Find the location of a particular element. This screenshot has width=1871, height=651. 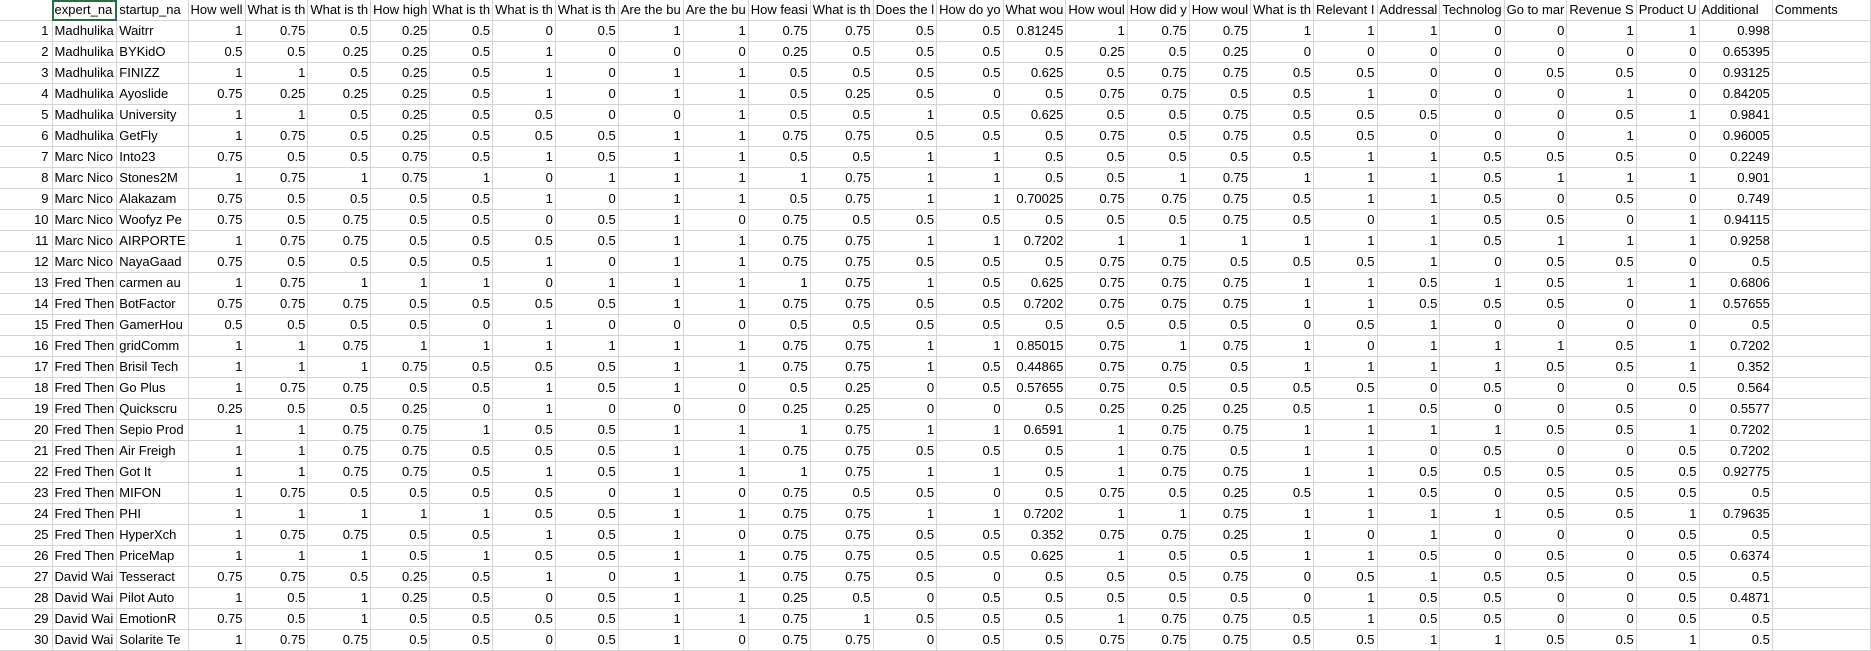

value-cell: 0.57655 is located at coordinates (1035, 388).